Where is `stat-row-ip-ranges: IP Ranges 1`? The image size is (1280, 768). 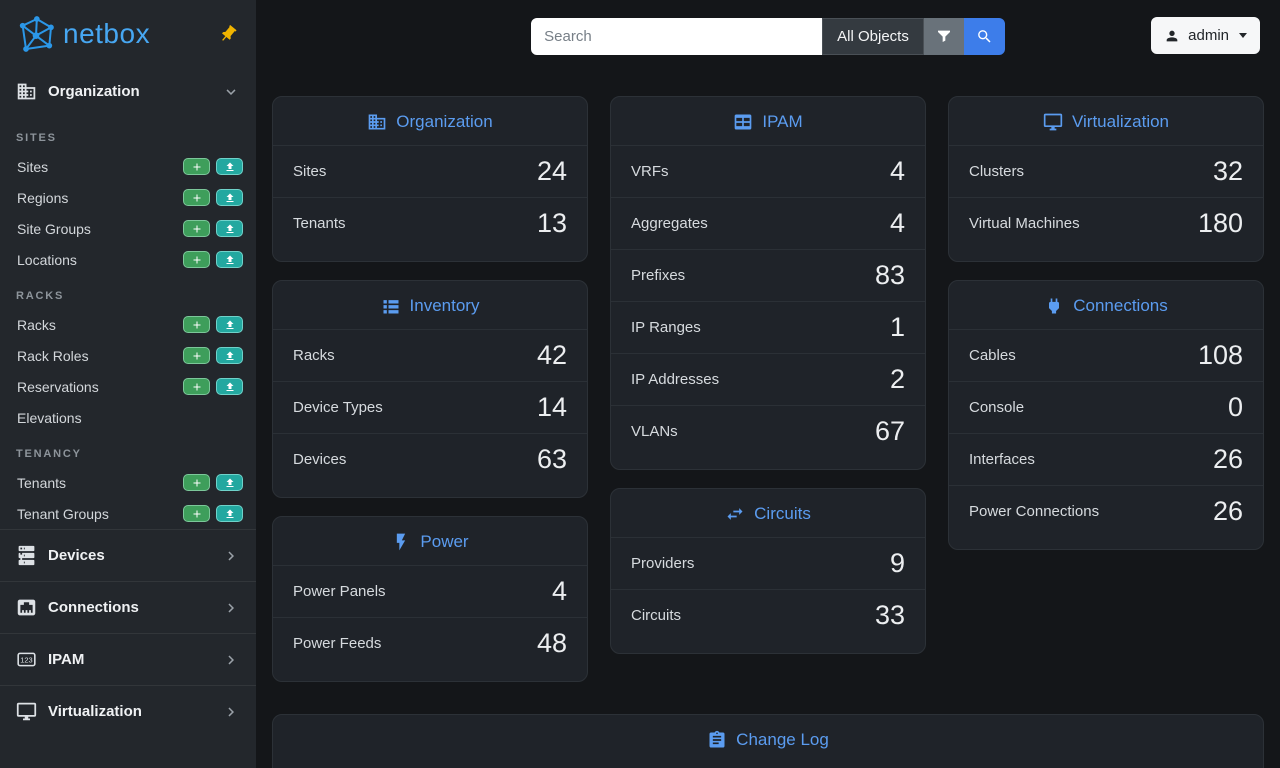 stat-row-ip-ranges: IP Ranges 1 is located at coordinates (768, 327).